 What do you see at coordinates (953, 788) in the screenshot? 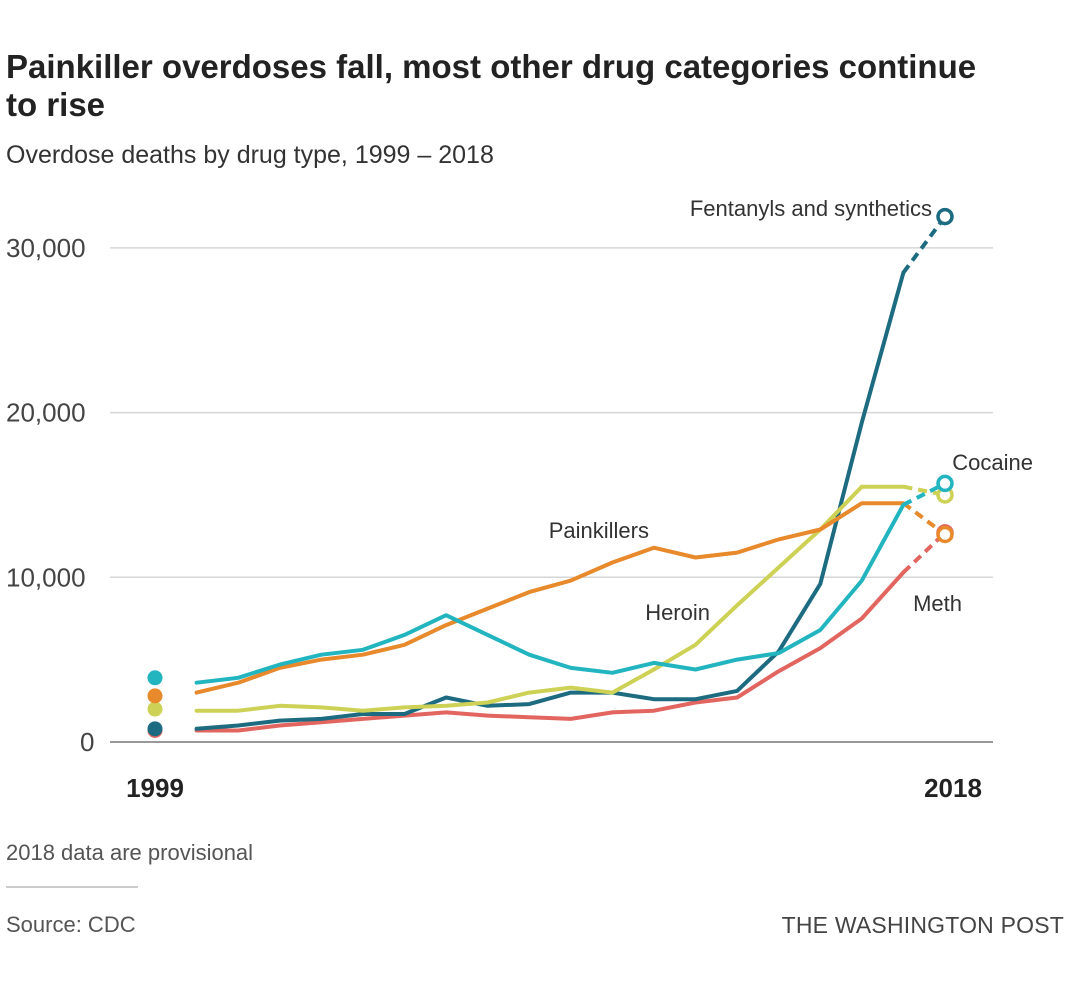
I see `x-tick-label: 2018` at bounding box center [953, 788].